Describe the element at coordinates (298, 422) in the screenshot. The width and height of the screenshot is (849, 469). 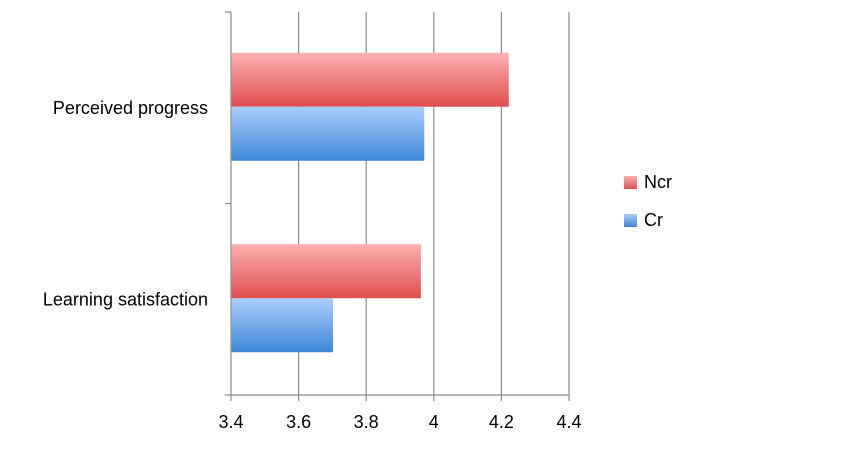
I see `x-tick-label: 3.6` at that location.